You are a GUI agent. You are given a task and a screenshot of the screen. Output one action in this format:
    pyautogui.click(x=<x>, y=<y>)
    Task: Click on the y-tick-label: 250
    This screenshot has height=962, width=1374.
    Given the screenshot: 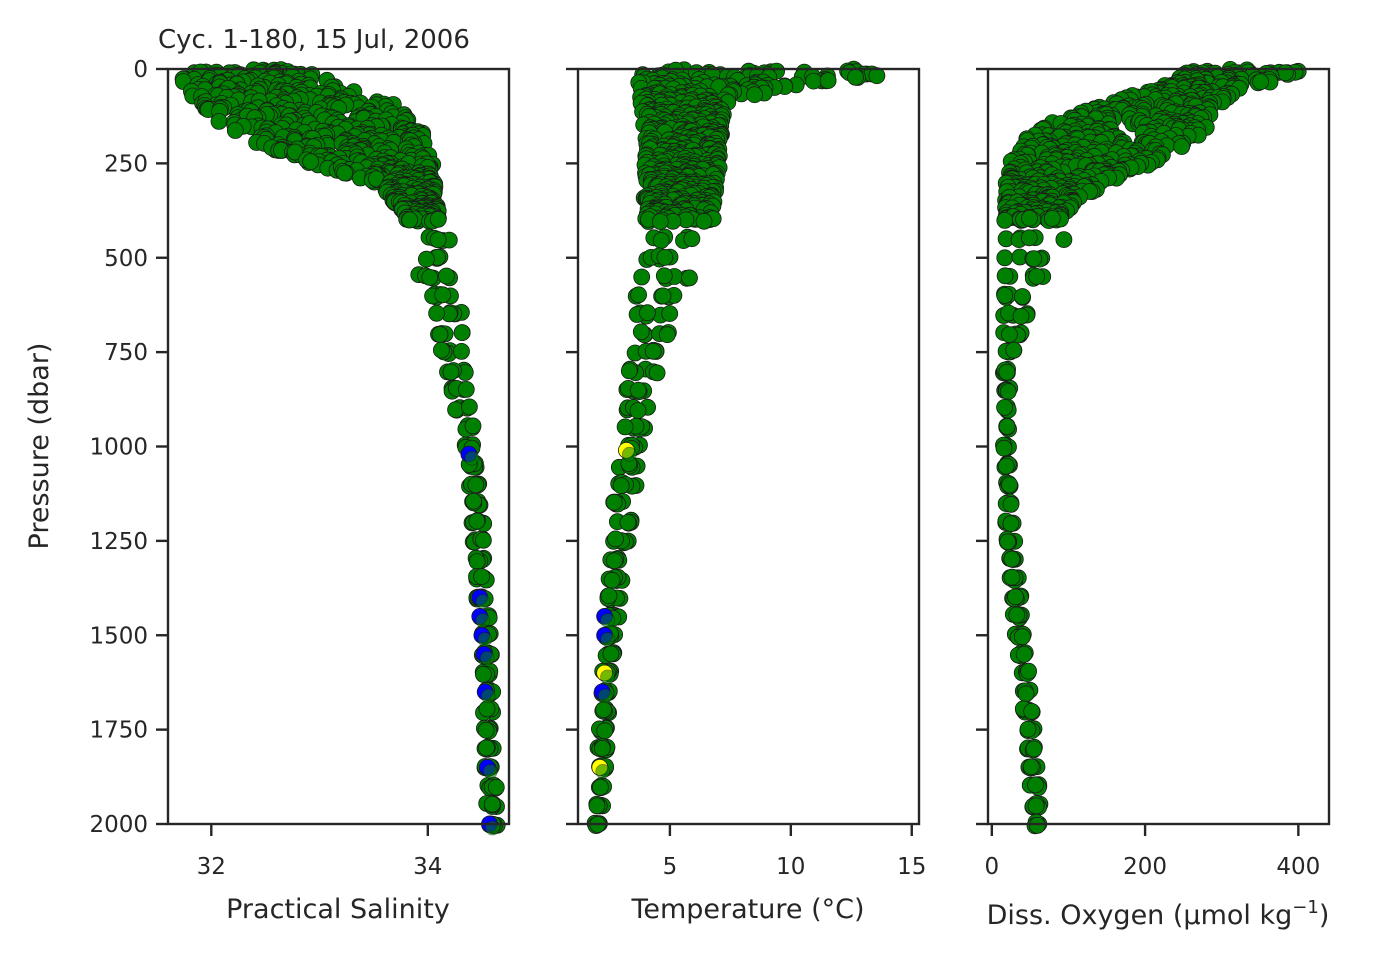 What is the action you would take?
    pyautogui.click(x=126, y=164)
    